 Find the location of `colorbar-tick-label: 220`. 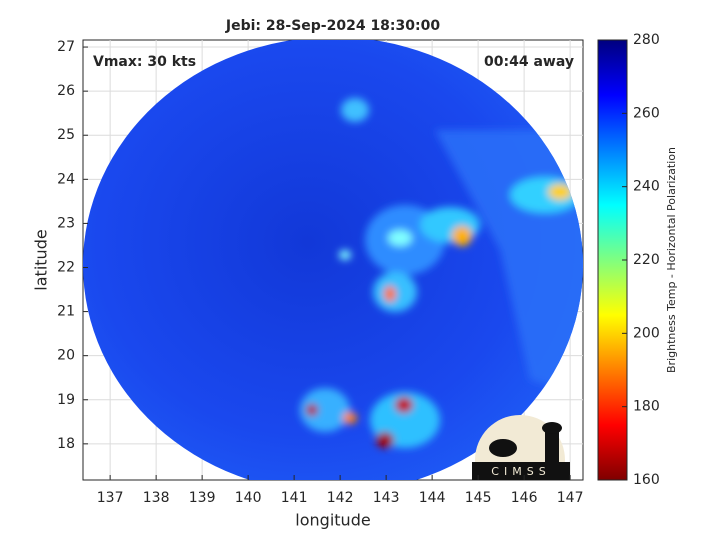

colorbar-tick-label: 220 is located at coordinates (646, 260).